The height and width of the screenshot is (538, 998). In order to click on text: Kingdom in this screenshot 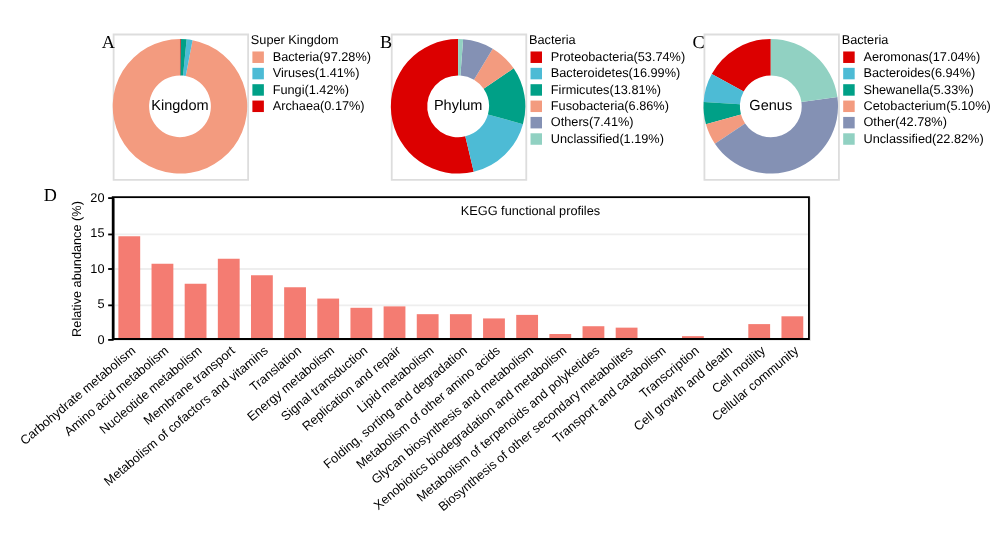, I will do `click(180, 104)`.